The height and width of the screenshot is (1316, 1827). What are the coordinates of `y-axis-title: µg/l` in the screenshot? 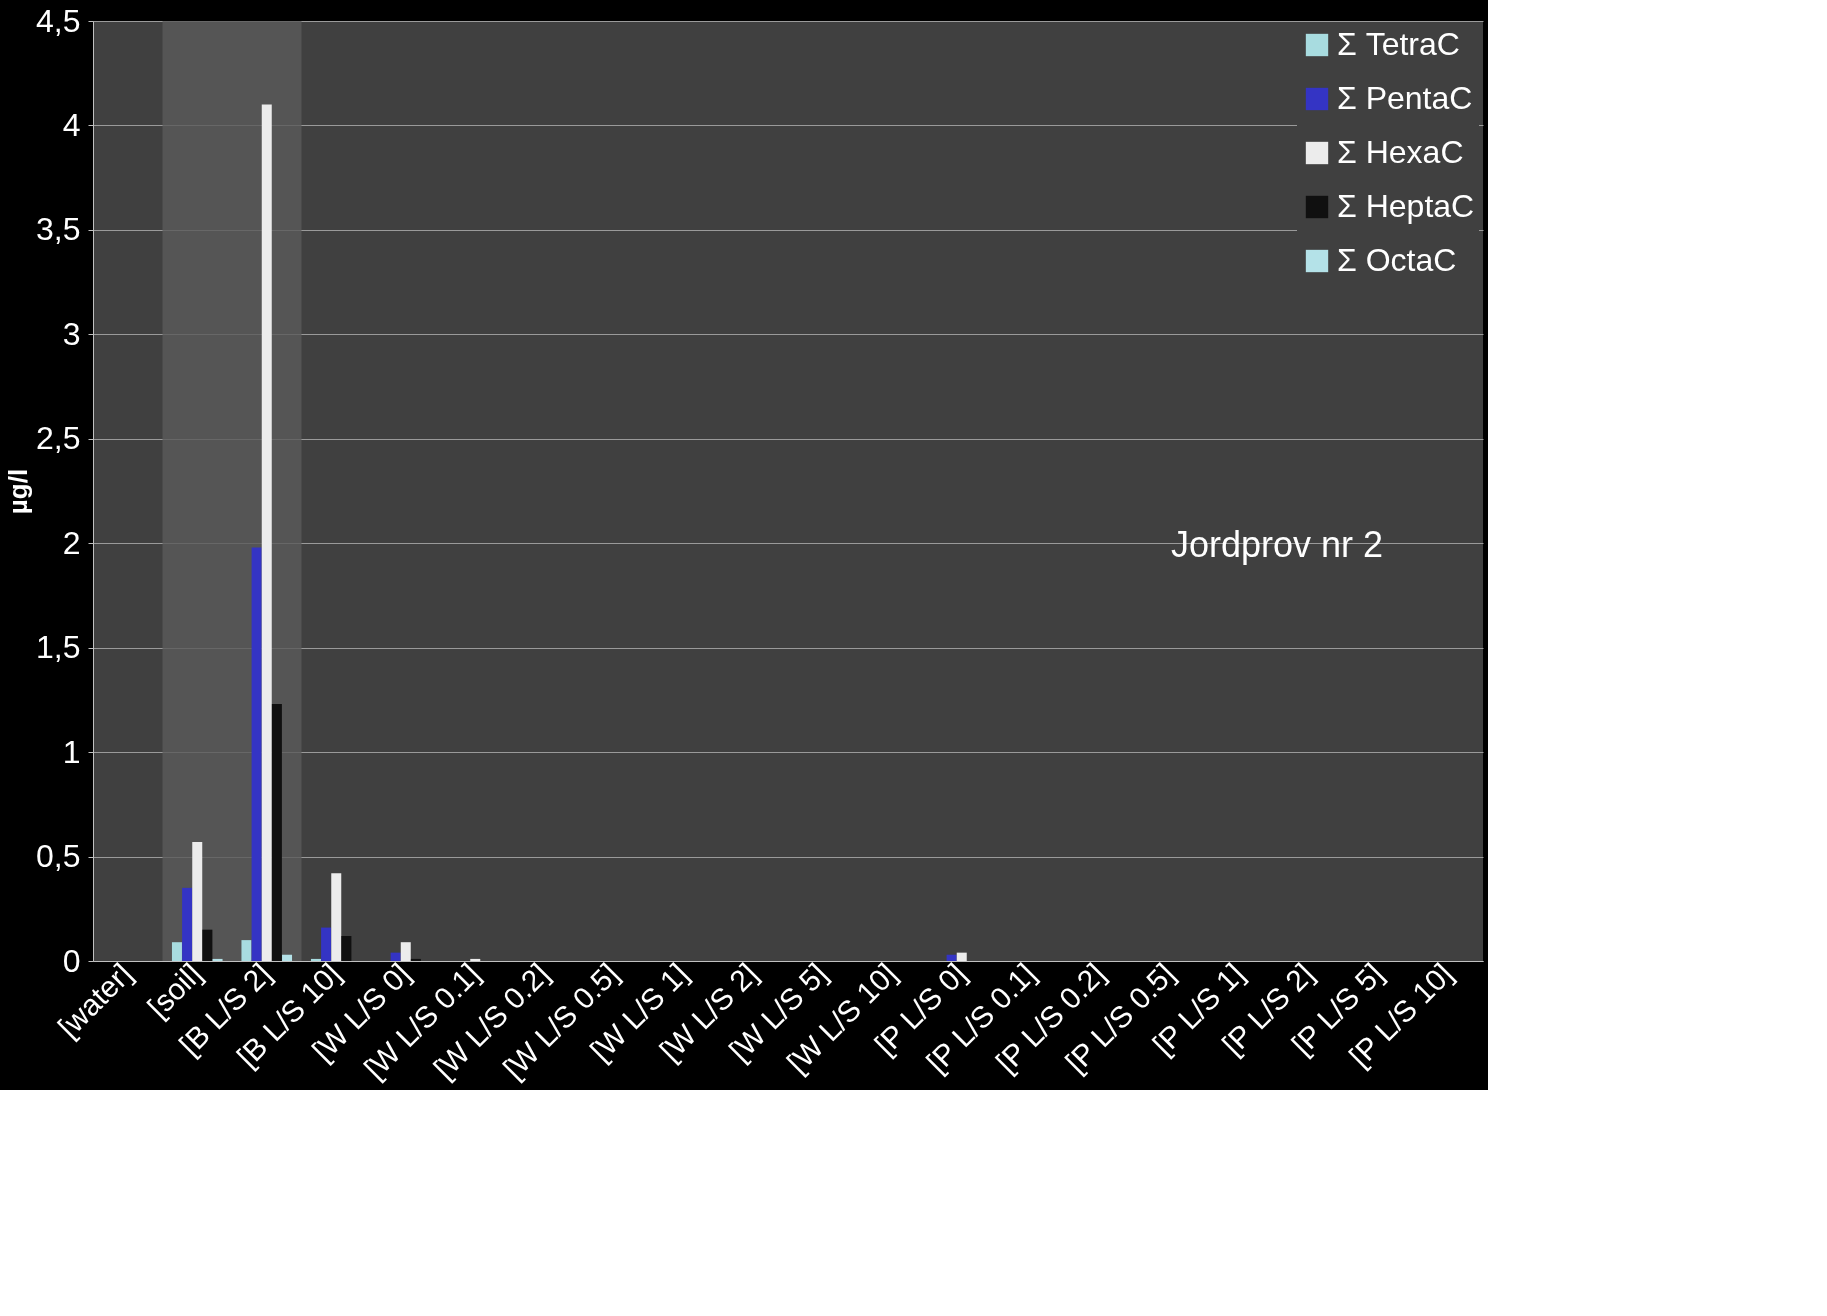 It's located at (18, 491).